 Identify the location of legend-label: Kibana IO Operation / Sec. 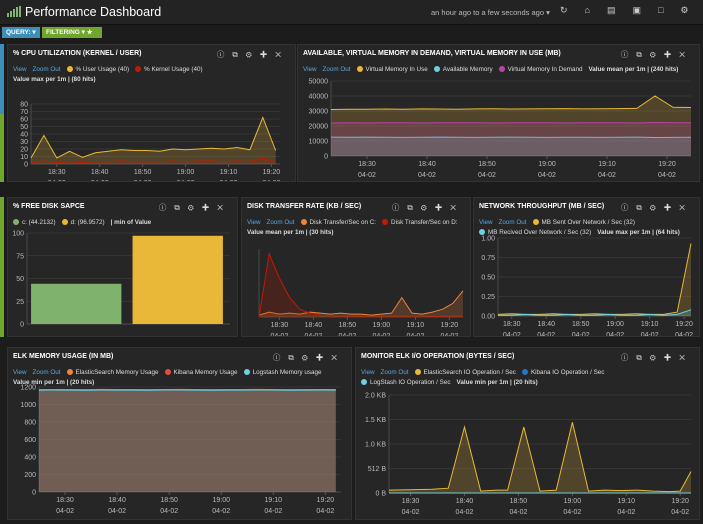
(567, 372).